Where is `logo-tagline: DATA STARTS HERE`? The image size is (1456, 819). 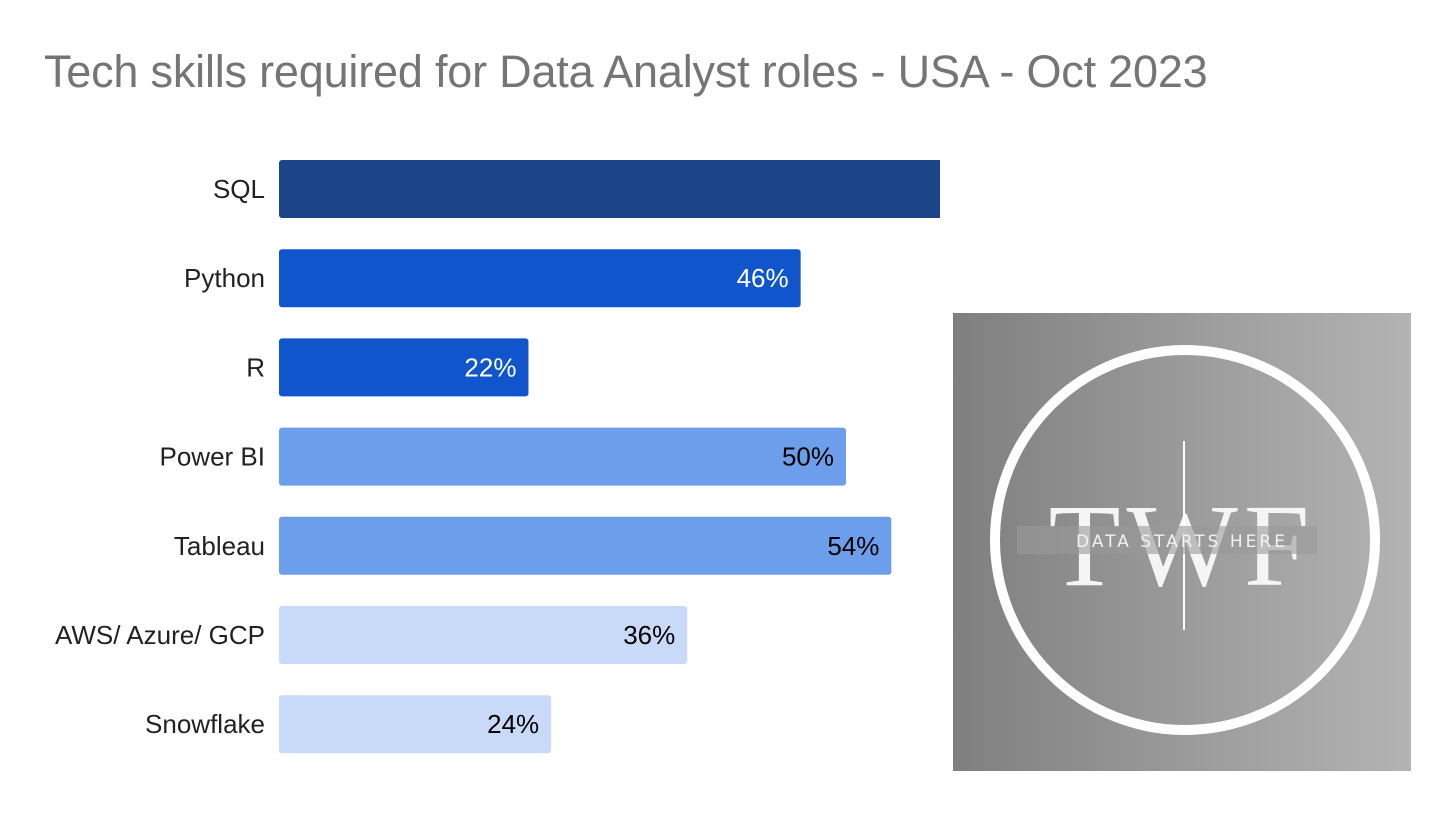 logo-tagline: DATA STARTS HERE is located at coordinates (1182, 542).